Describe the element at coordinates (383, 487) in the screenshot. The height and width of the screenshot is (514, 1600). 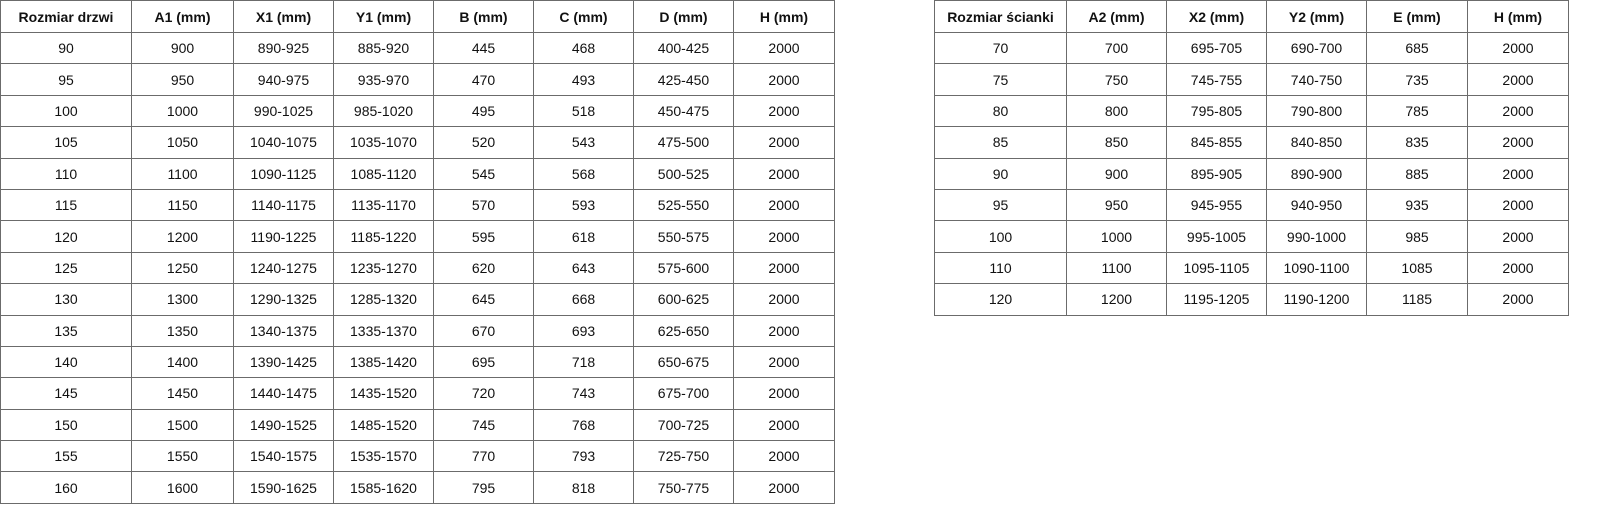
I see `table-cell: 1585-1620` at that location.